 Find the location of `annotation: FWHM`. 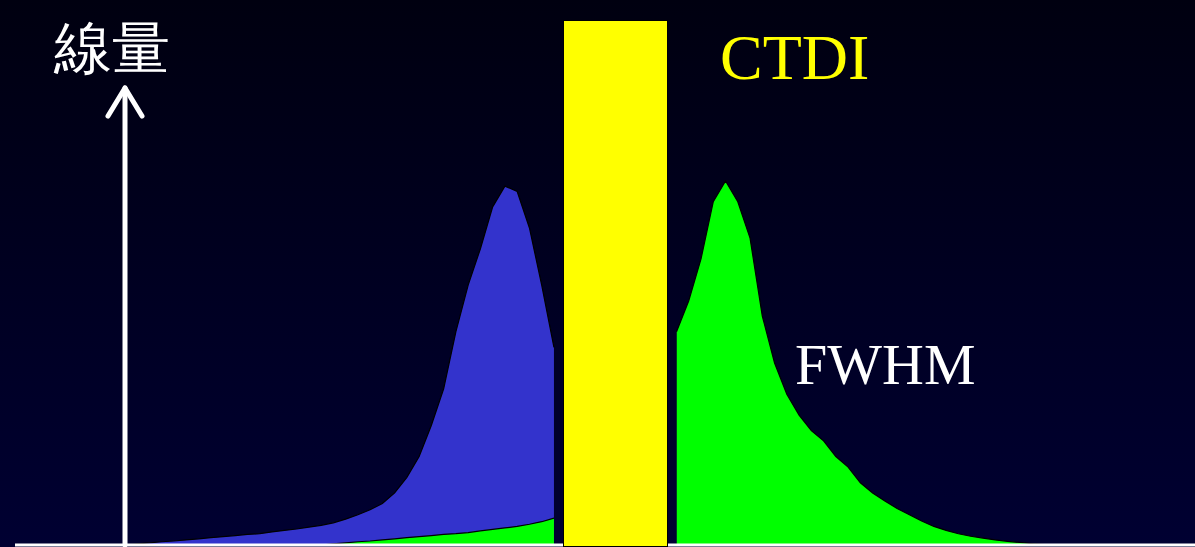

annotation: FWHM is located at coordinates (885, 364).